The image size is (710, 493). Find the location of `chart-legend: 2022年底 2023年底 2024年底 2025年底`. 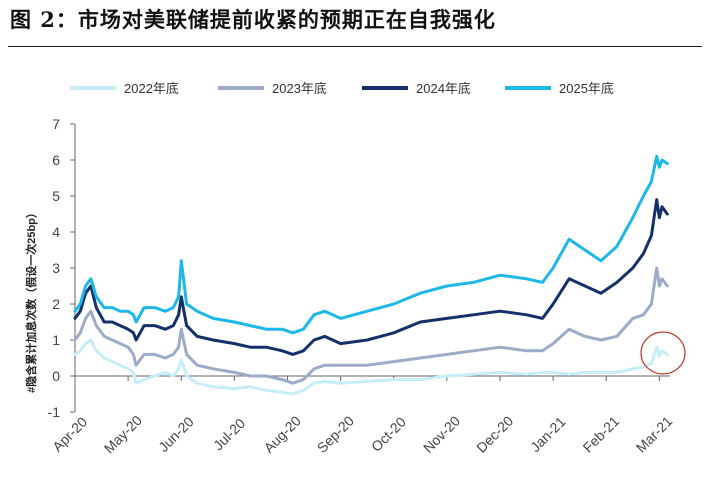

chart-legend: 2022年底 2023年底 2024年底 2025年底 is located at coordinates (342, 88).